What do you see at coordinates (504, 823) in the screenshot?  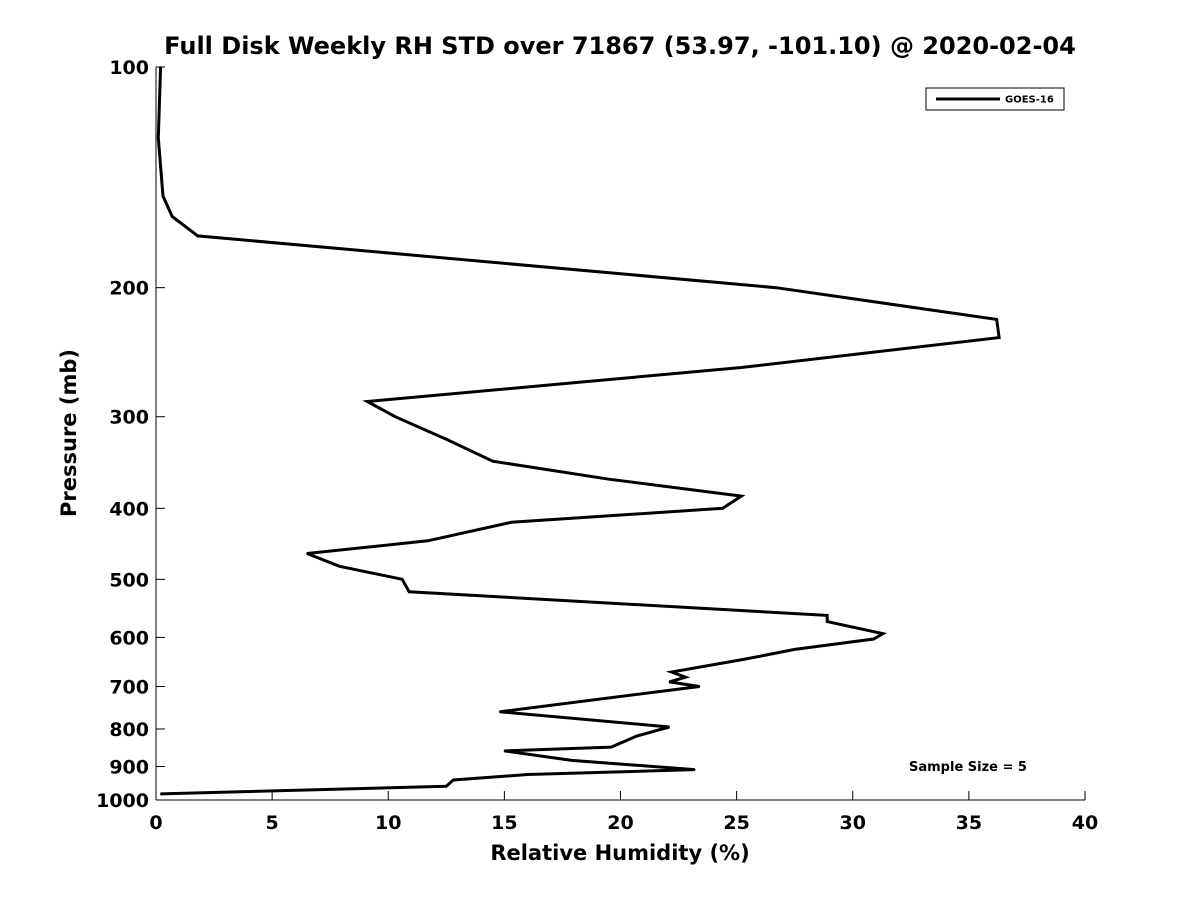 I see `x-tick-label: 15` at bounding box center [504, 823].